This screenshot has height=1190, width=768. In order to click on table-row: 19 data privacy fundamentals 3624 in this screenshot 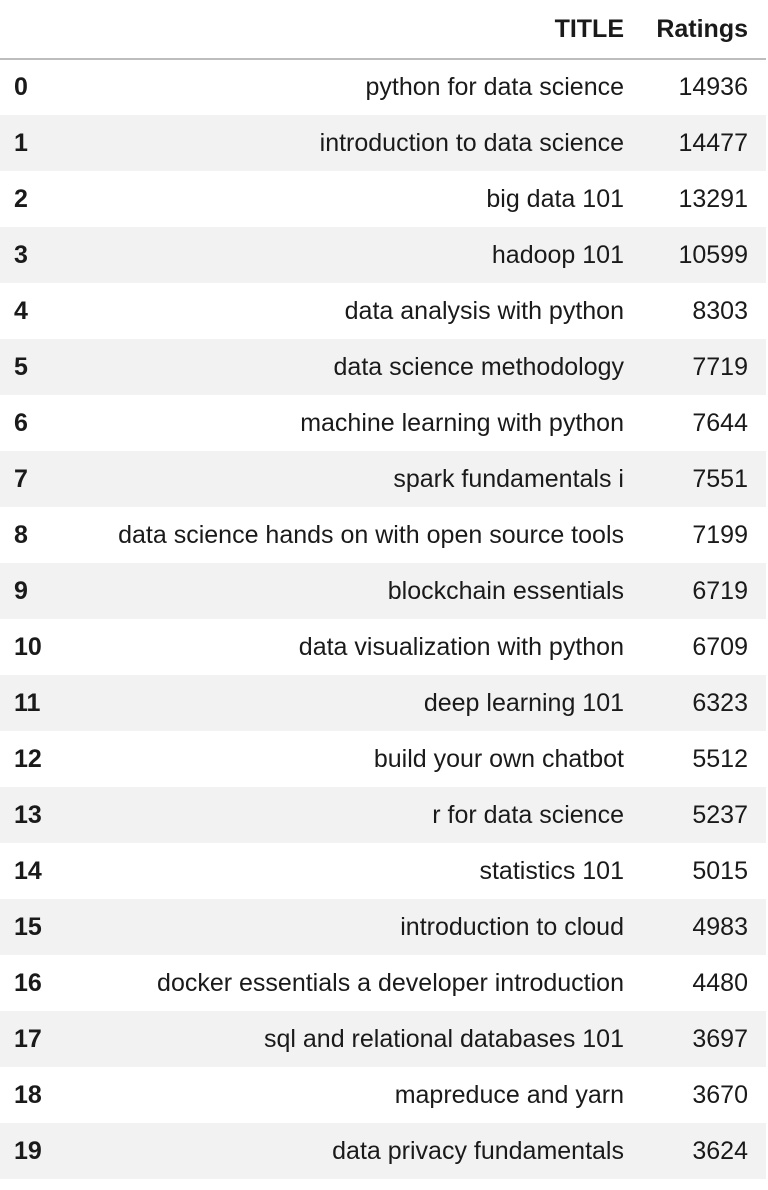, I will do `click(383, 1151)`.